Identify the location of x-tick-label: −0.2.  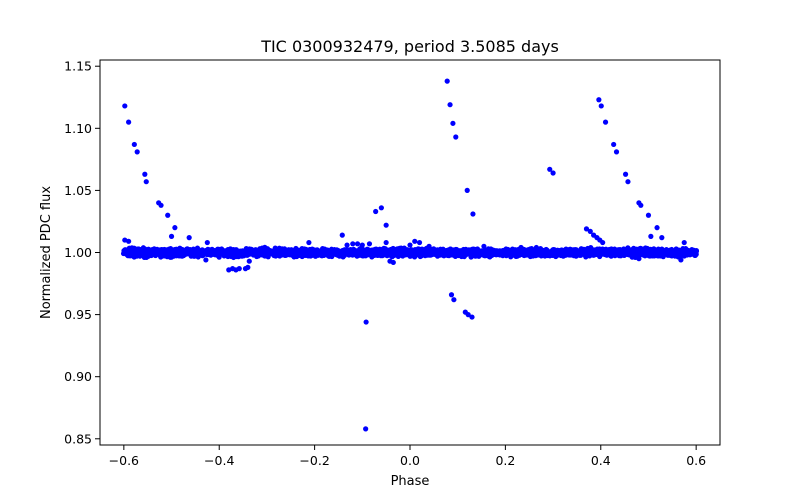
(314, 460).